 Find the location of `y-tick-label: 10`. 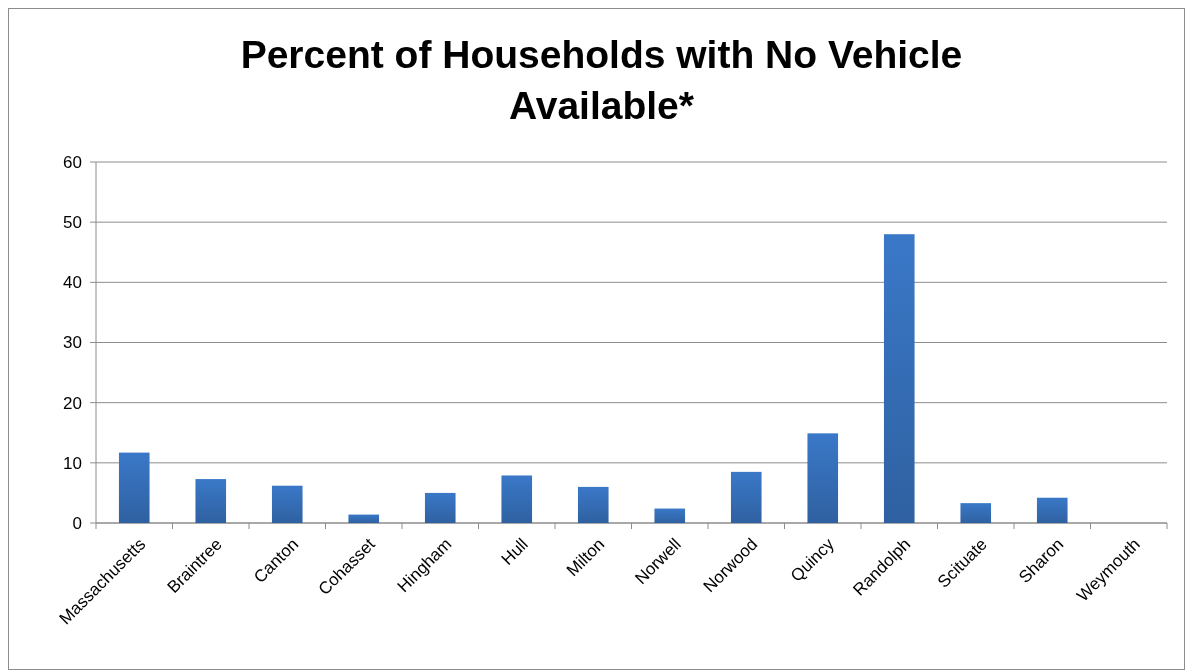

y-tick-label: 10 is located at coordinates (72, 463).